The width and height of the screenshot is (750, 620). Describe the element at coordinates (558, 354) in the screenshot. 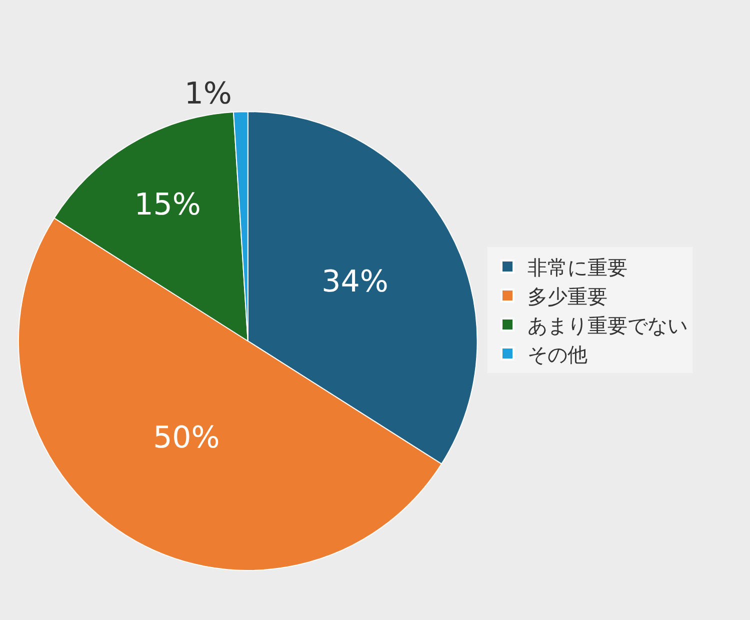

I see `legend-label: その他` at that location.